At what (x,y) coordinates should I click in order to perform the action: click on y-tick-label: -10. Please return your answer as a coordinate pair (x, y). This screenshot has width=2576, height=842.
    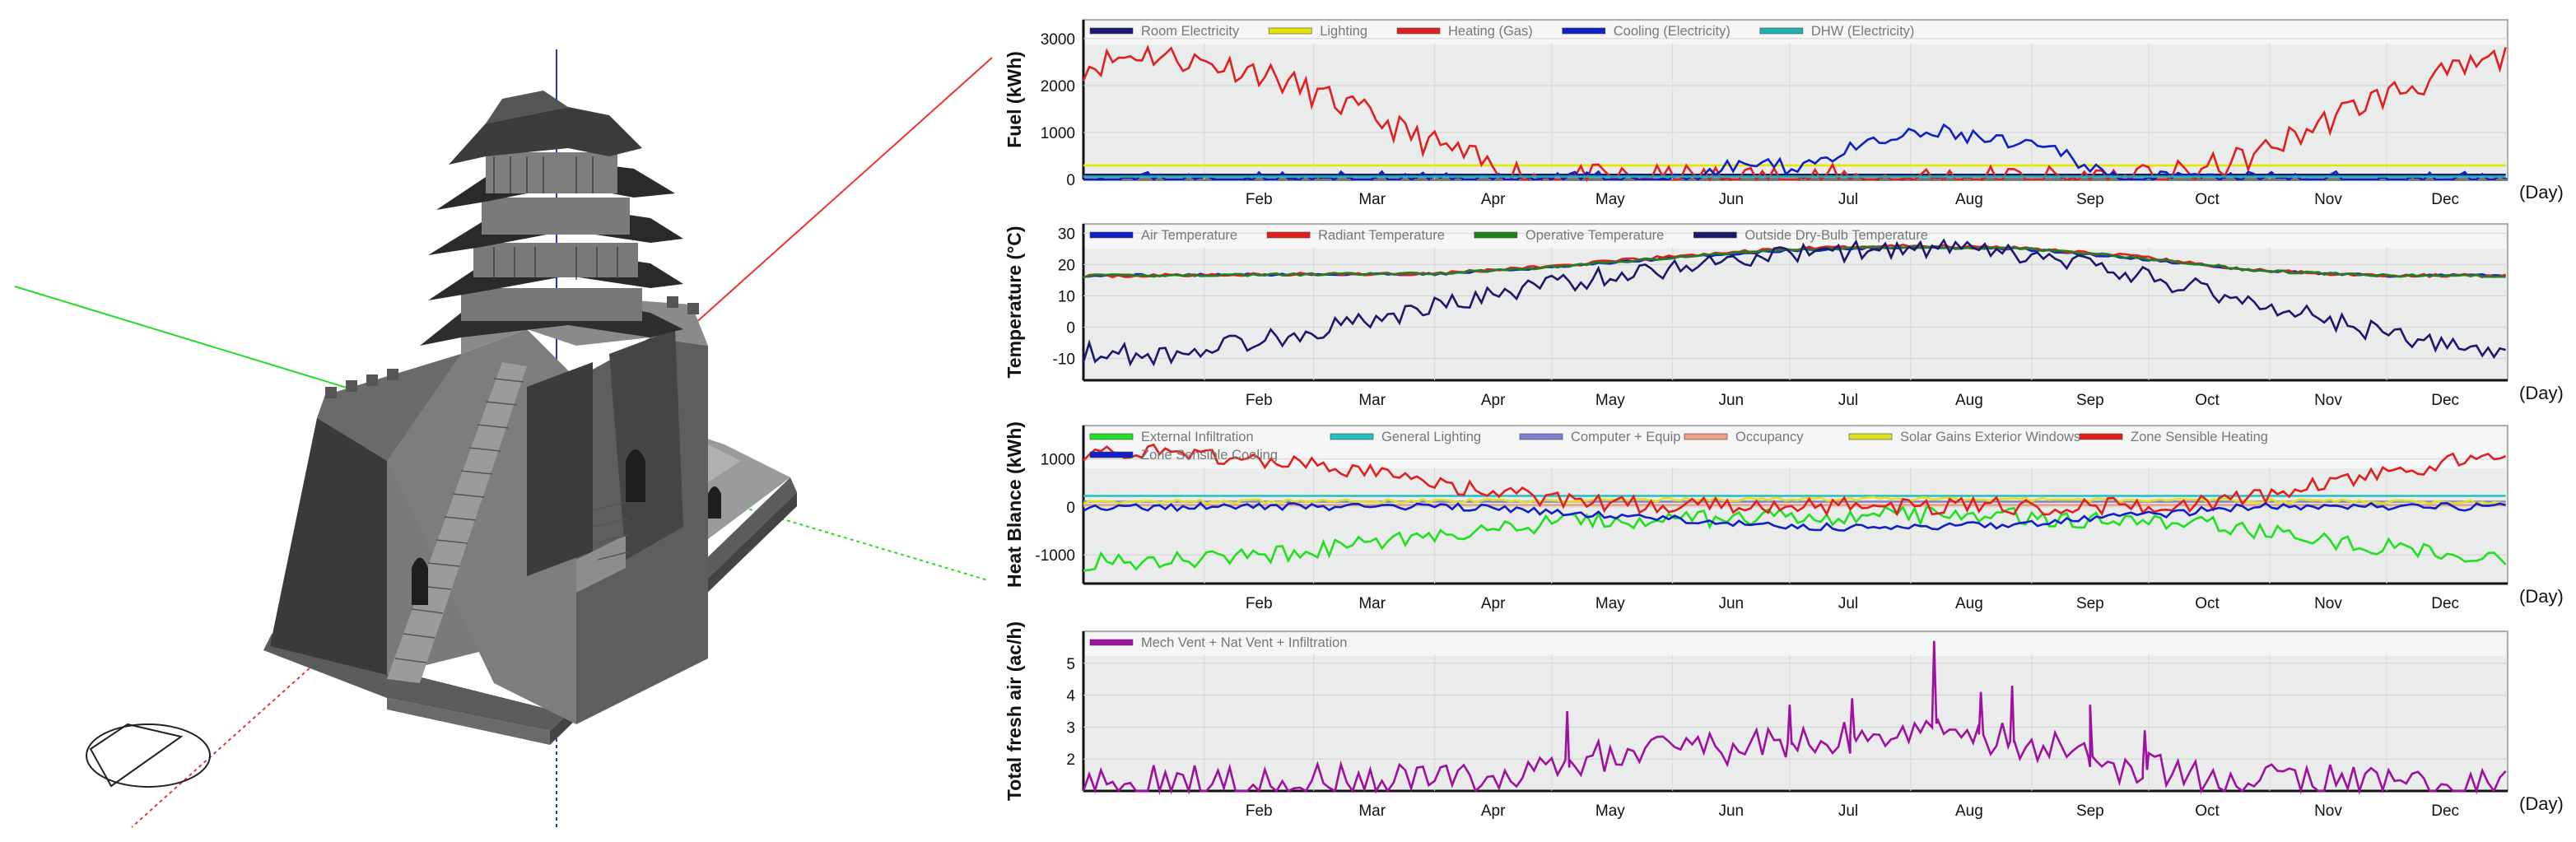
    Looking at the image, I should click on (1064, 359).